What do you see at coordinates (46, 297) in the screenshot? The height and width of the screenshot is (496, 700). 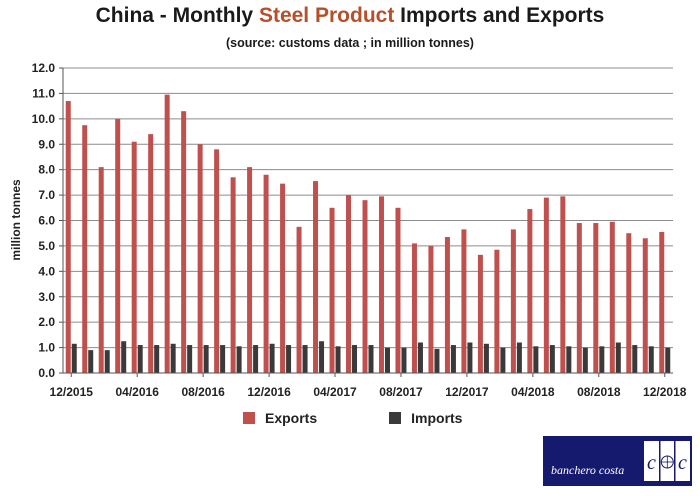 I see `y-tick-label: 3.0` at bounding box center [46, 297].